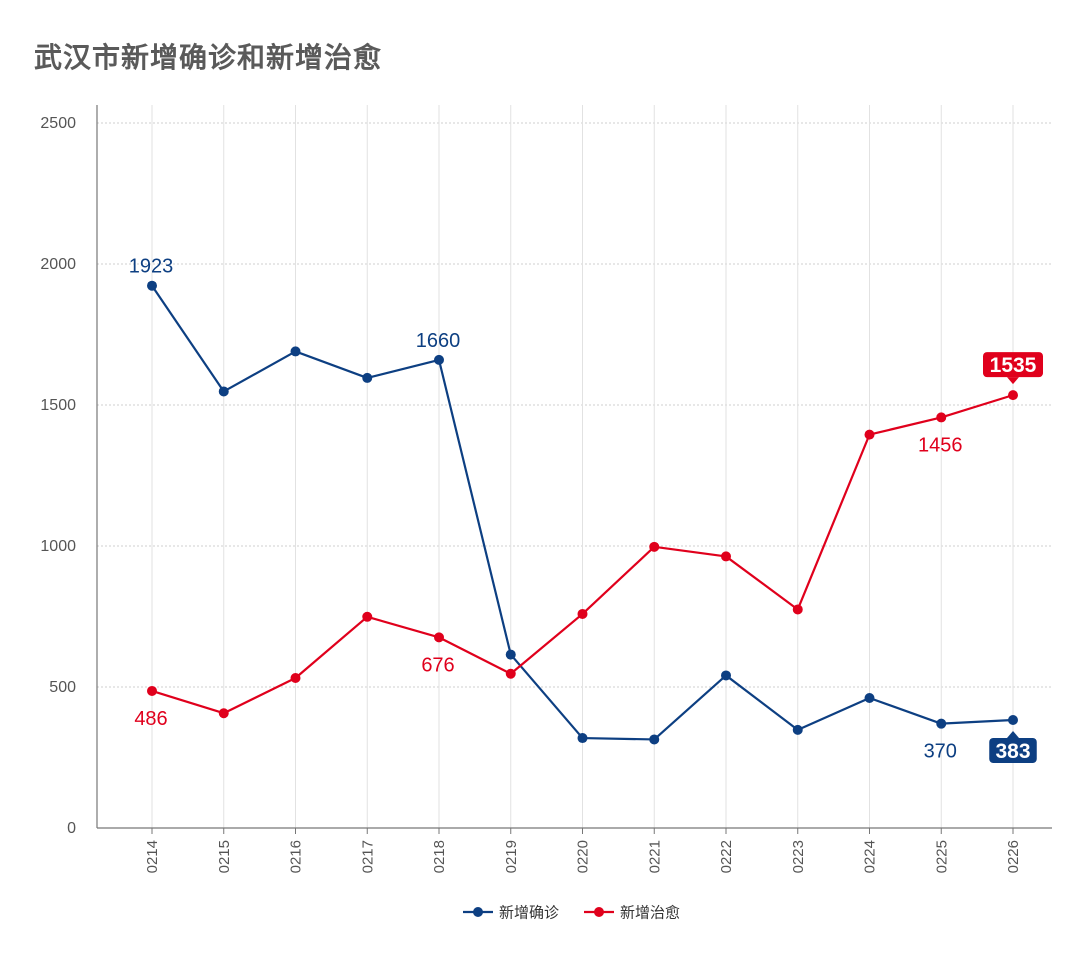 The image size is (1080, 965). What do you see at coordinates (650, 913) in the screenshot?
I see `legend-label: 新增治愈` at bounding box center [650, 913].